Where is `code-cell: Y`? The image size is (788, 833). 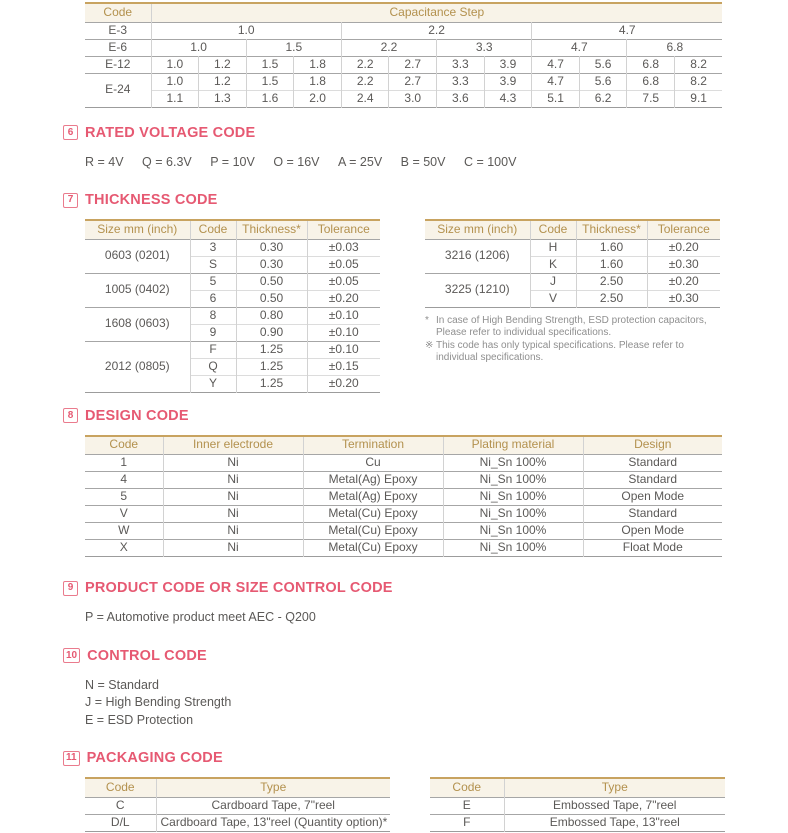 code-cell: Y is located at coordinates (213, 383).